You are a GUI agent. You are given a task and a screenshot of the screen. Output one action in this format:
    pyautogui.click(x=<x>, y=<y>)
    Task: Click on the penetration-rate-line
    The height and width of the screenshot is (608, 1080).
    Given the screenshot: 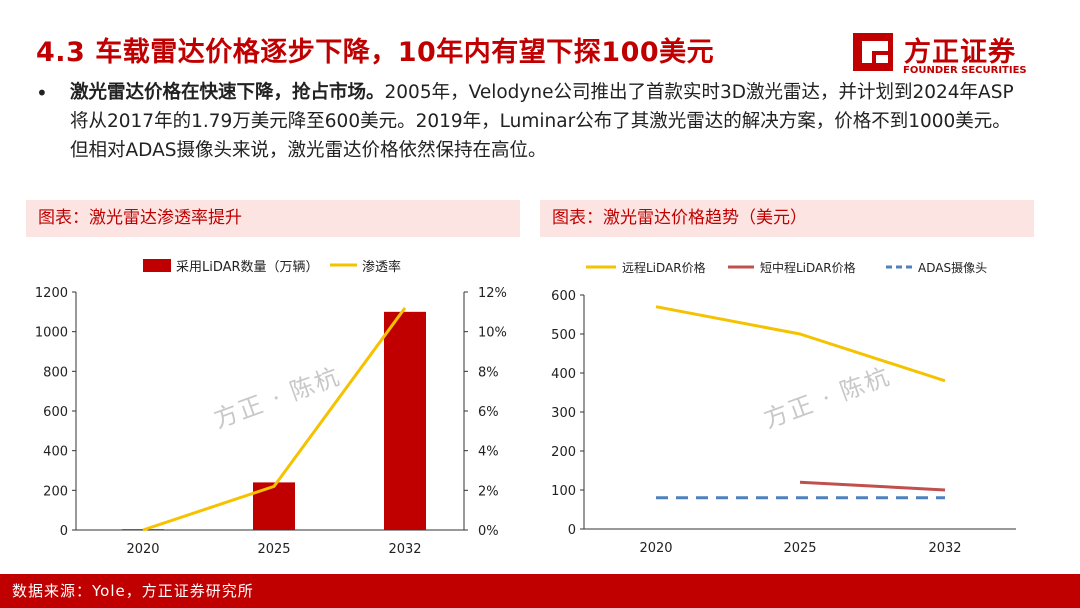 What is the action you would take?
    pyautogui.click(x=274, y=419)
    